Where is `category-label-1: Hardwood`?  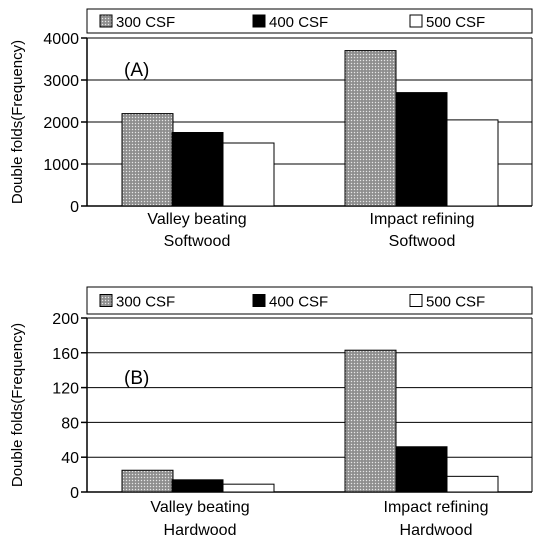 category-label-1: Hardwood is located at coordinates (200, 530).